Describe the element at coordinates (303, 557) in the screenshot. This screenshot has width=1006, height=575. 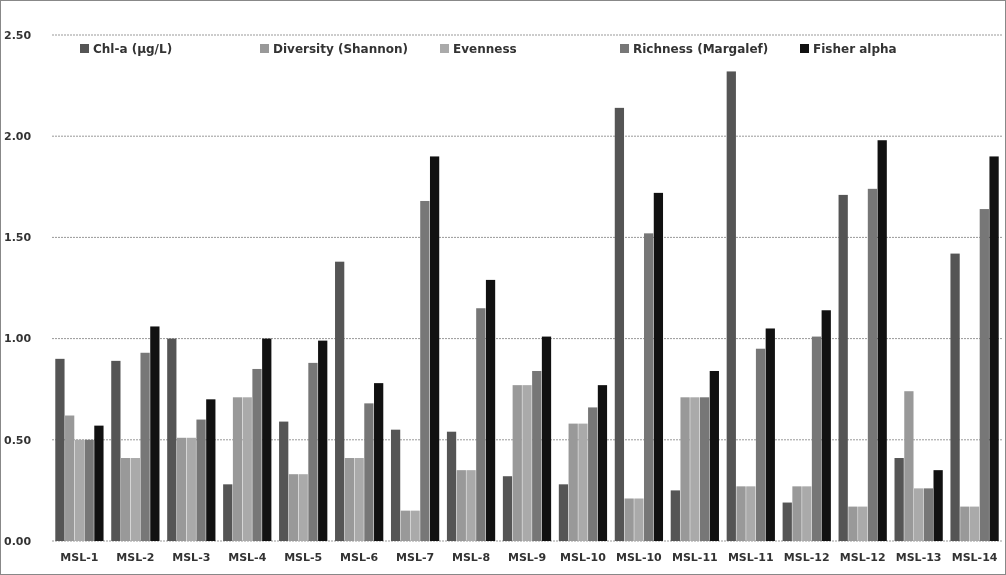
I see `x-tick-label: MSL-5` at that location.